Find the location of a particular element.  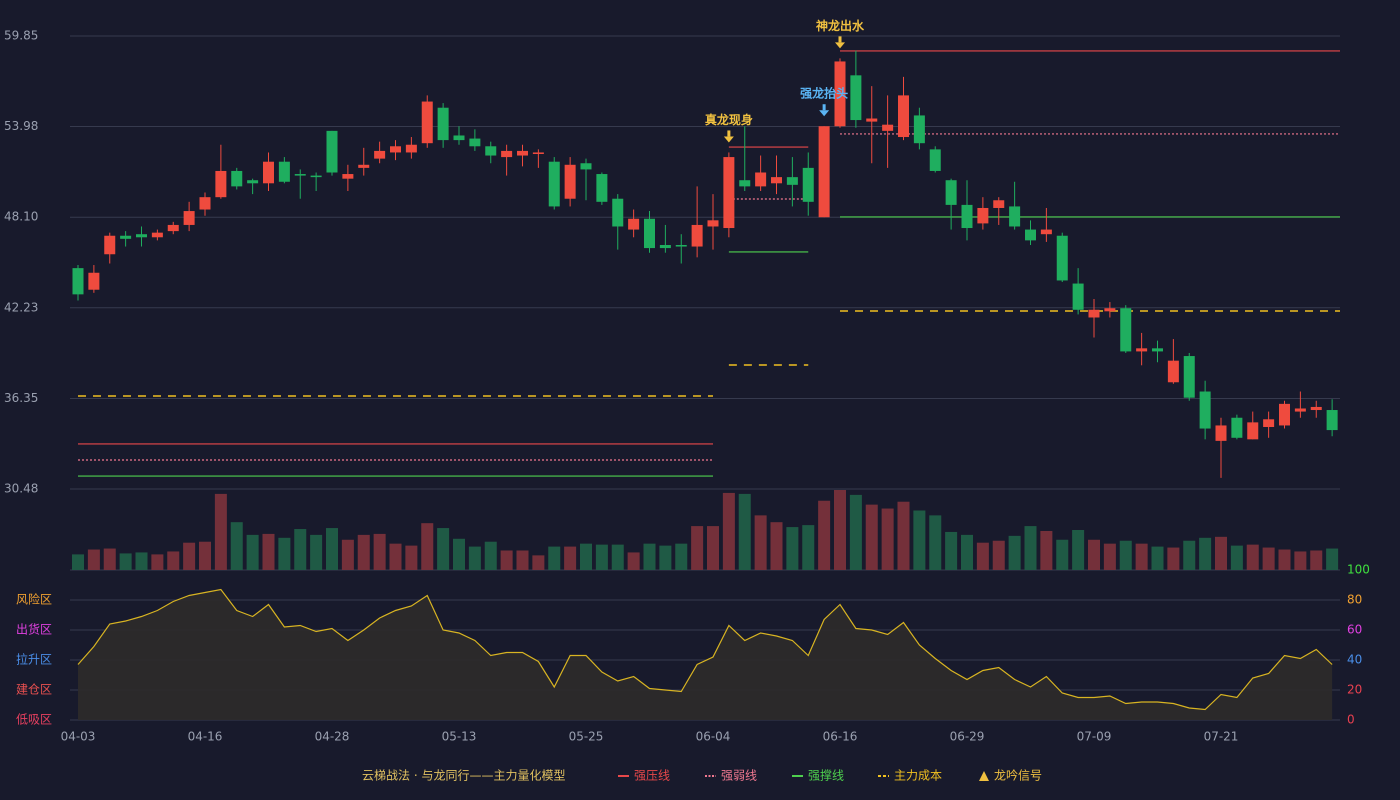

legend-label: 主力成本 is located at coordinates (918, 776).